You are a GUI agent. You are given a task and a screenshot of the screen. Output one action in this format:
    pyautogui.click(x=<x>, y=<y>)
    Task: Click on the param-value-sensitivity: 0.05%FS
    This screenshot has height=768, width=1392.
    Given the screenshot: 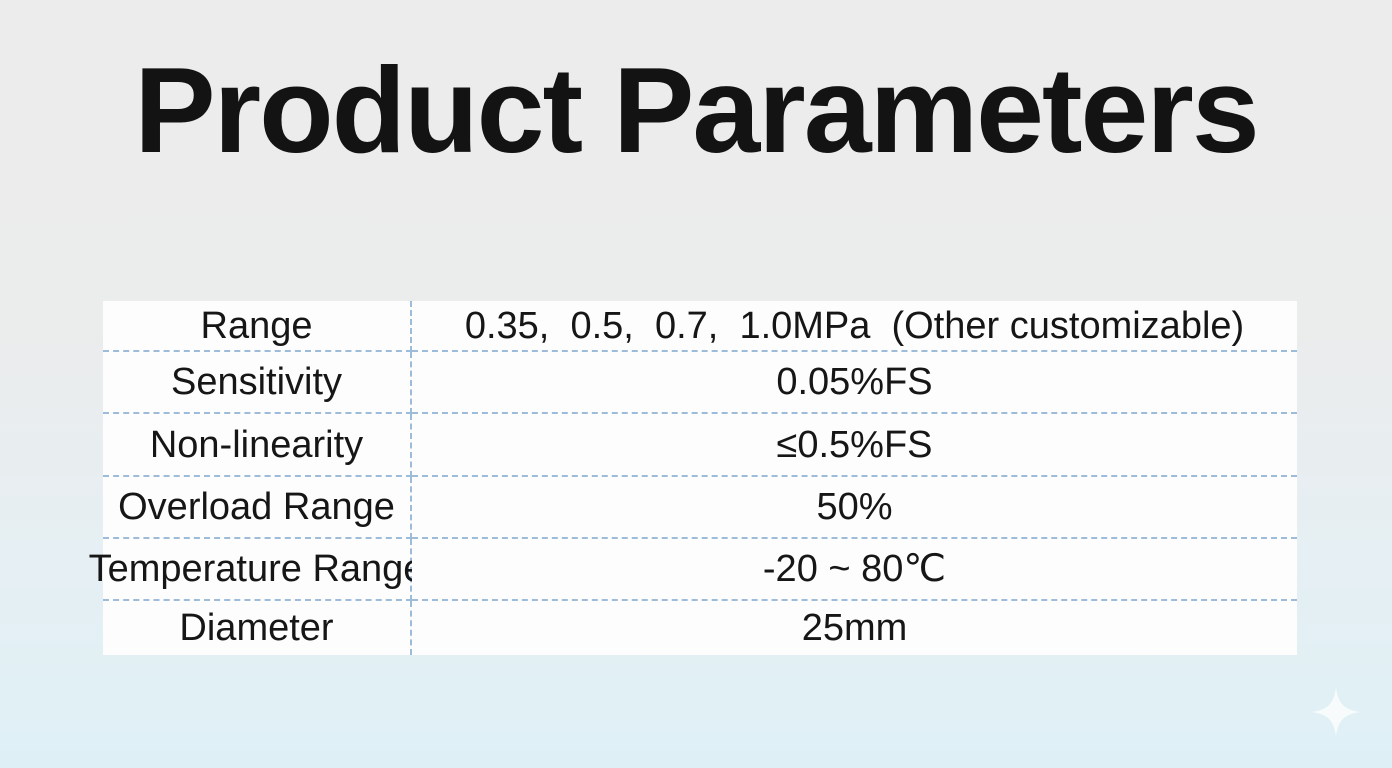 What is the action you would take?
    pyautogui.click(x=854, y=383)
    